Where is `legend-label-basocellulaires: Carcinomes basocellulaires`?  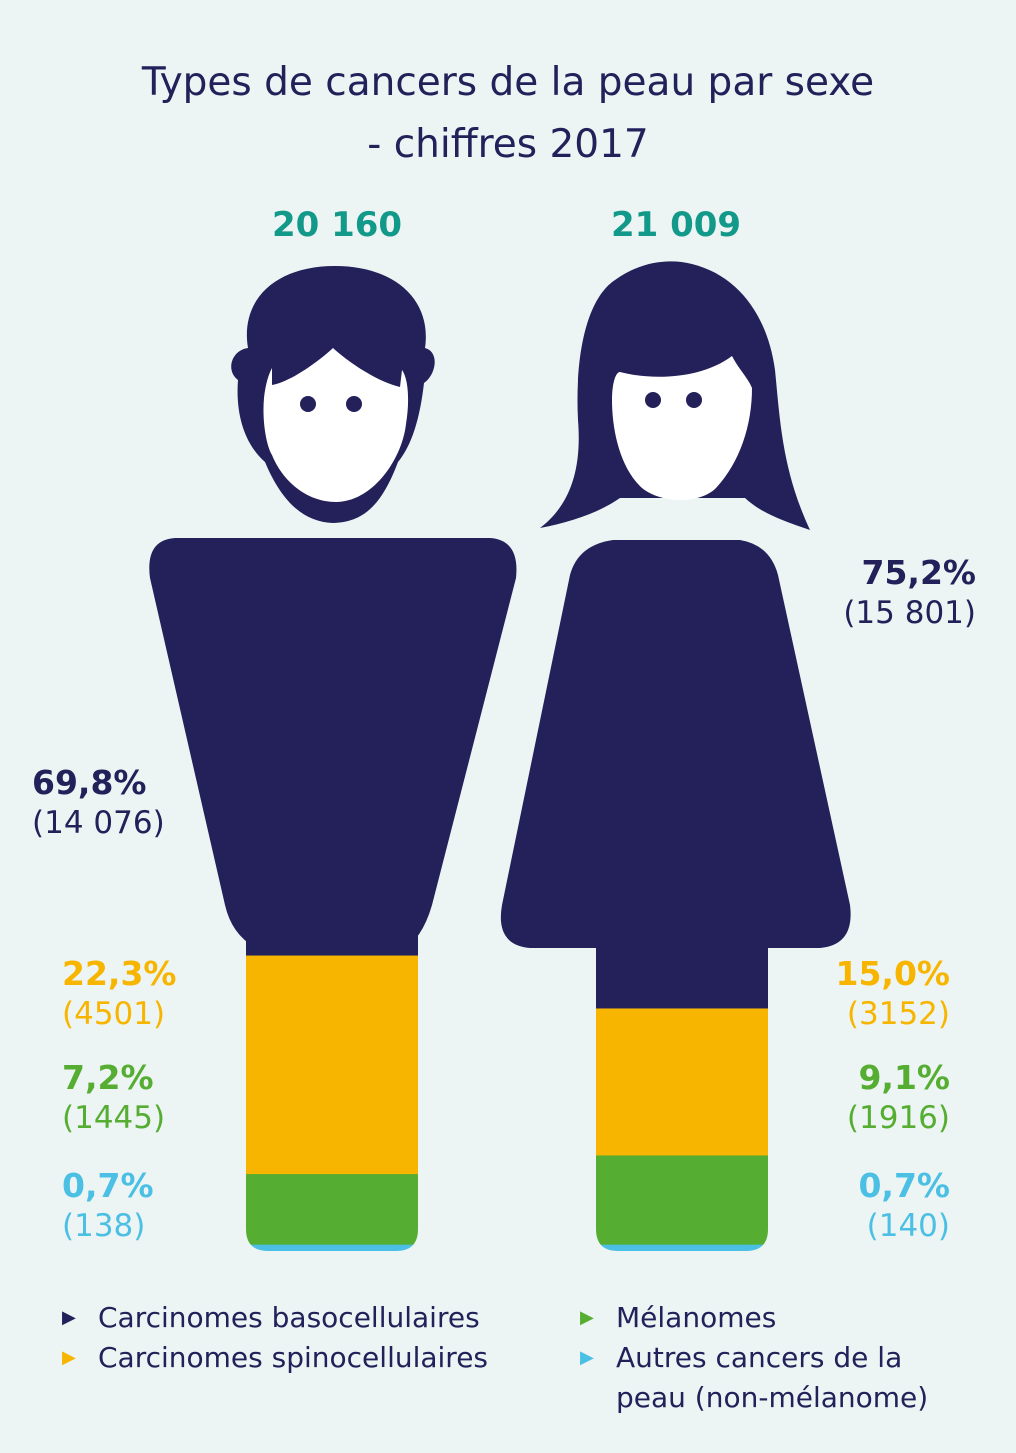 legend-label-basocellulaires: Carcinomes basocellulaires is located at coordinates (289, 1317).